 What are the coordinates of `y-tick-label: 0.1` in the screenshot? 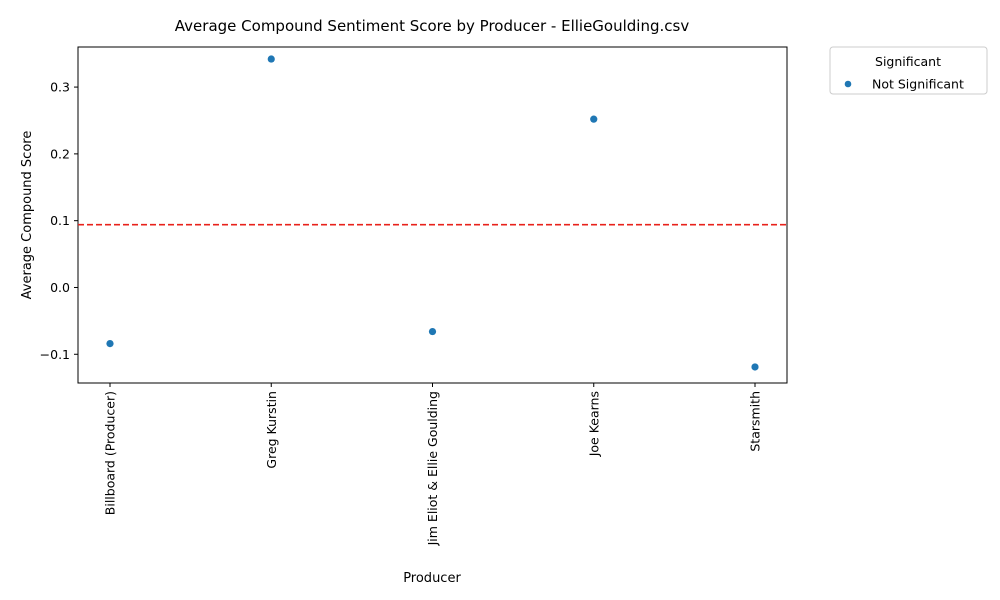 It's located at (60, 220).